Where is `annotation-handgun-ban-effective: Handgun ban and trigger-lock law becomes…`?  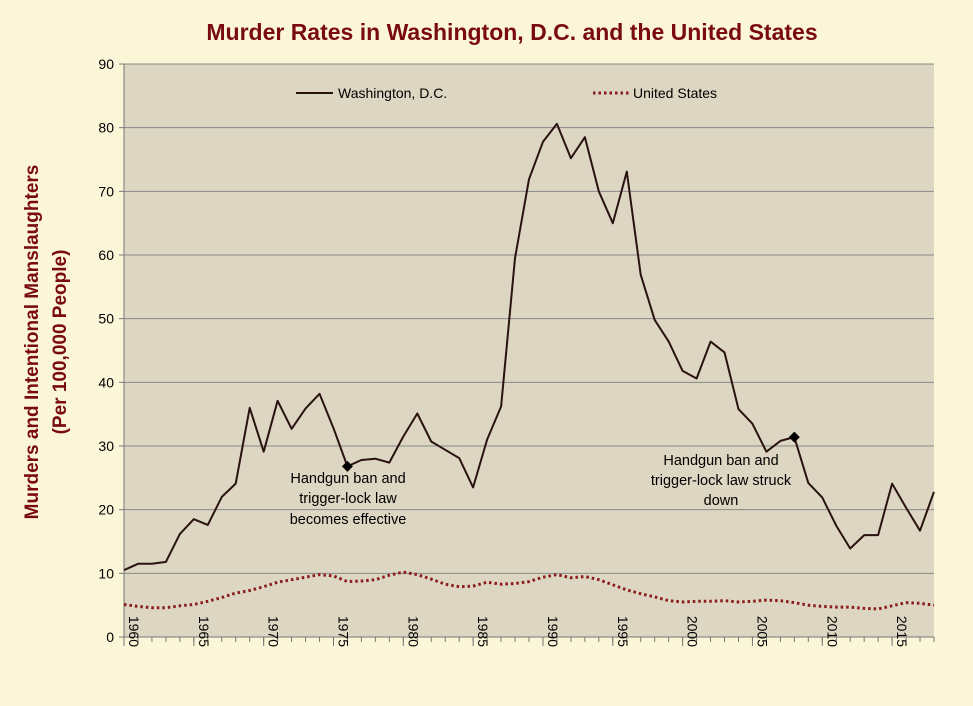
annotation-handgun-ban-effective: Handgun ban and trigger-lock law becomes… is located at coordinates (348, 499).